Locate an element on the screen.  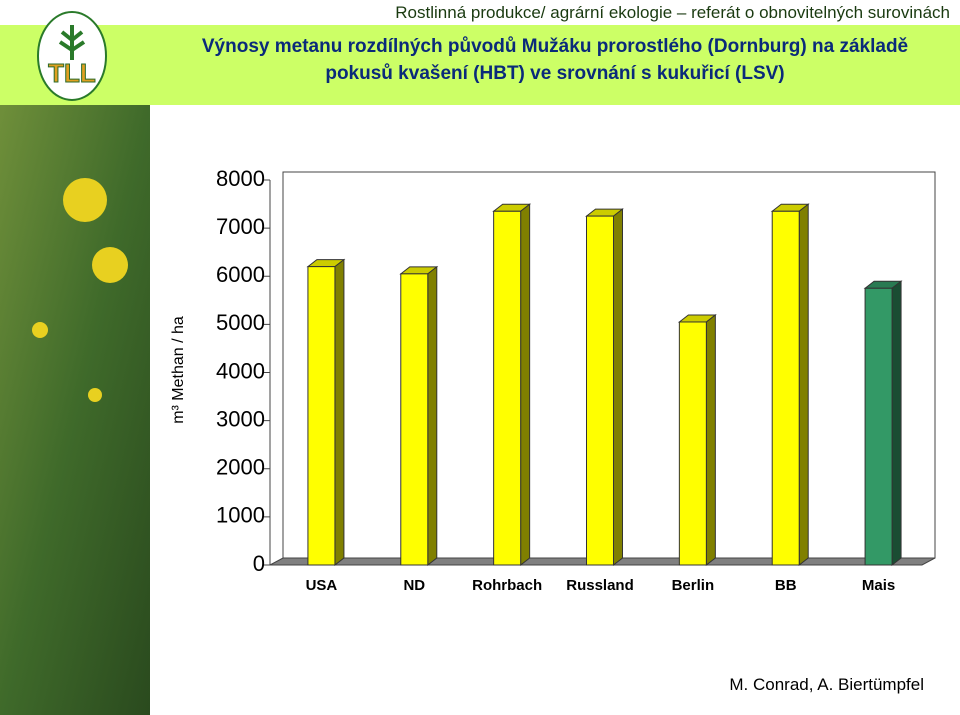
y-tick-label: 4000 is located at coordinates (240, 370).